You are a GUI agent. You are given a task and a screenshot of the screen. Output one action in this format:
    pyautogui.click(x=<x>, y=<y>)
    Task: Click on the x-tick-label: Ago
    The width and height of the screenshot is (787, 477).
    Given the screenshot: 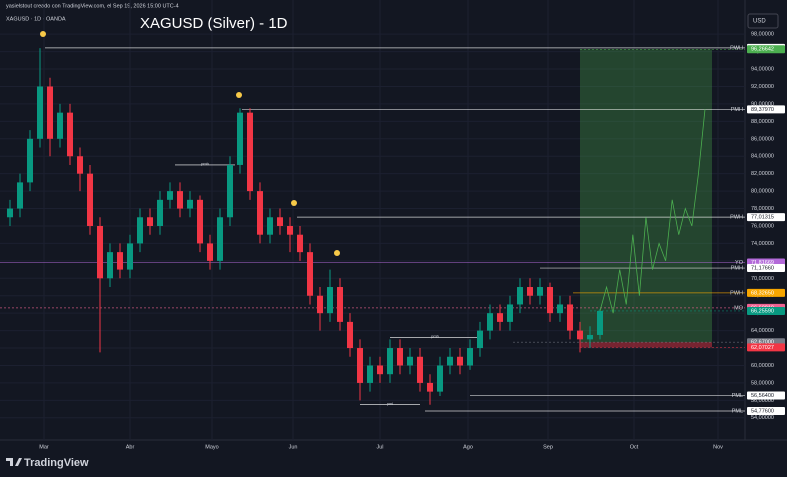 What is the action you would take?
    pyautogui.click(x=468, y=447)
    